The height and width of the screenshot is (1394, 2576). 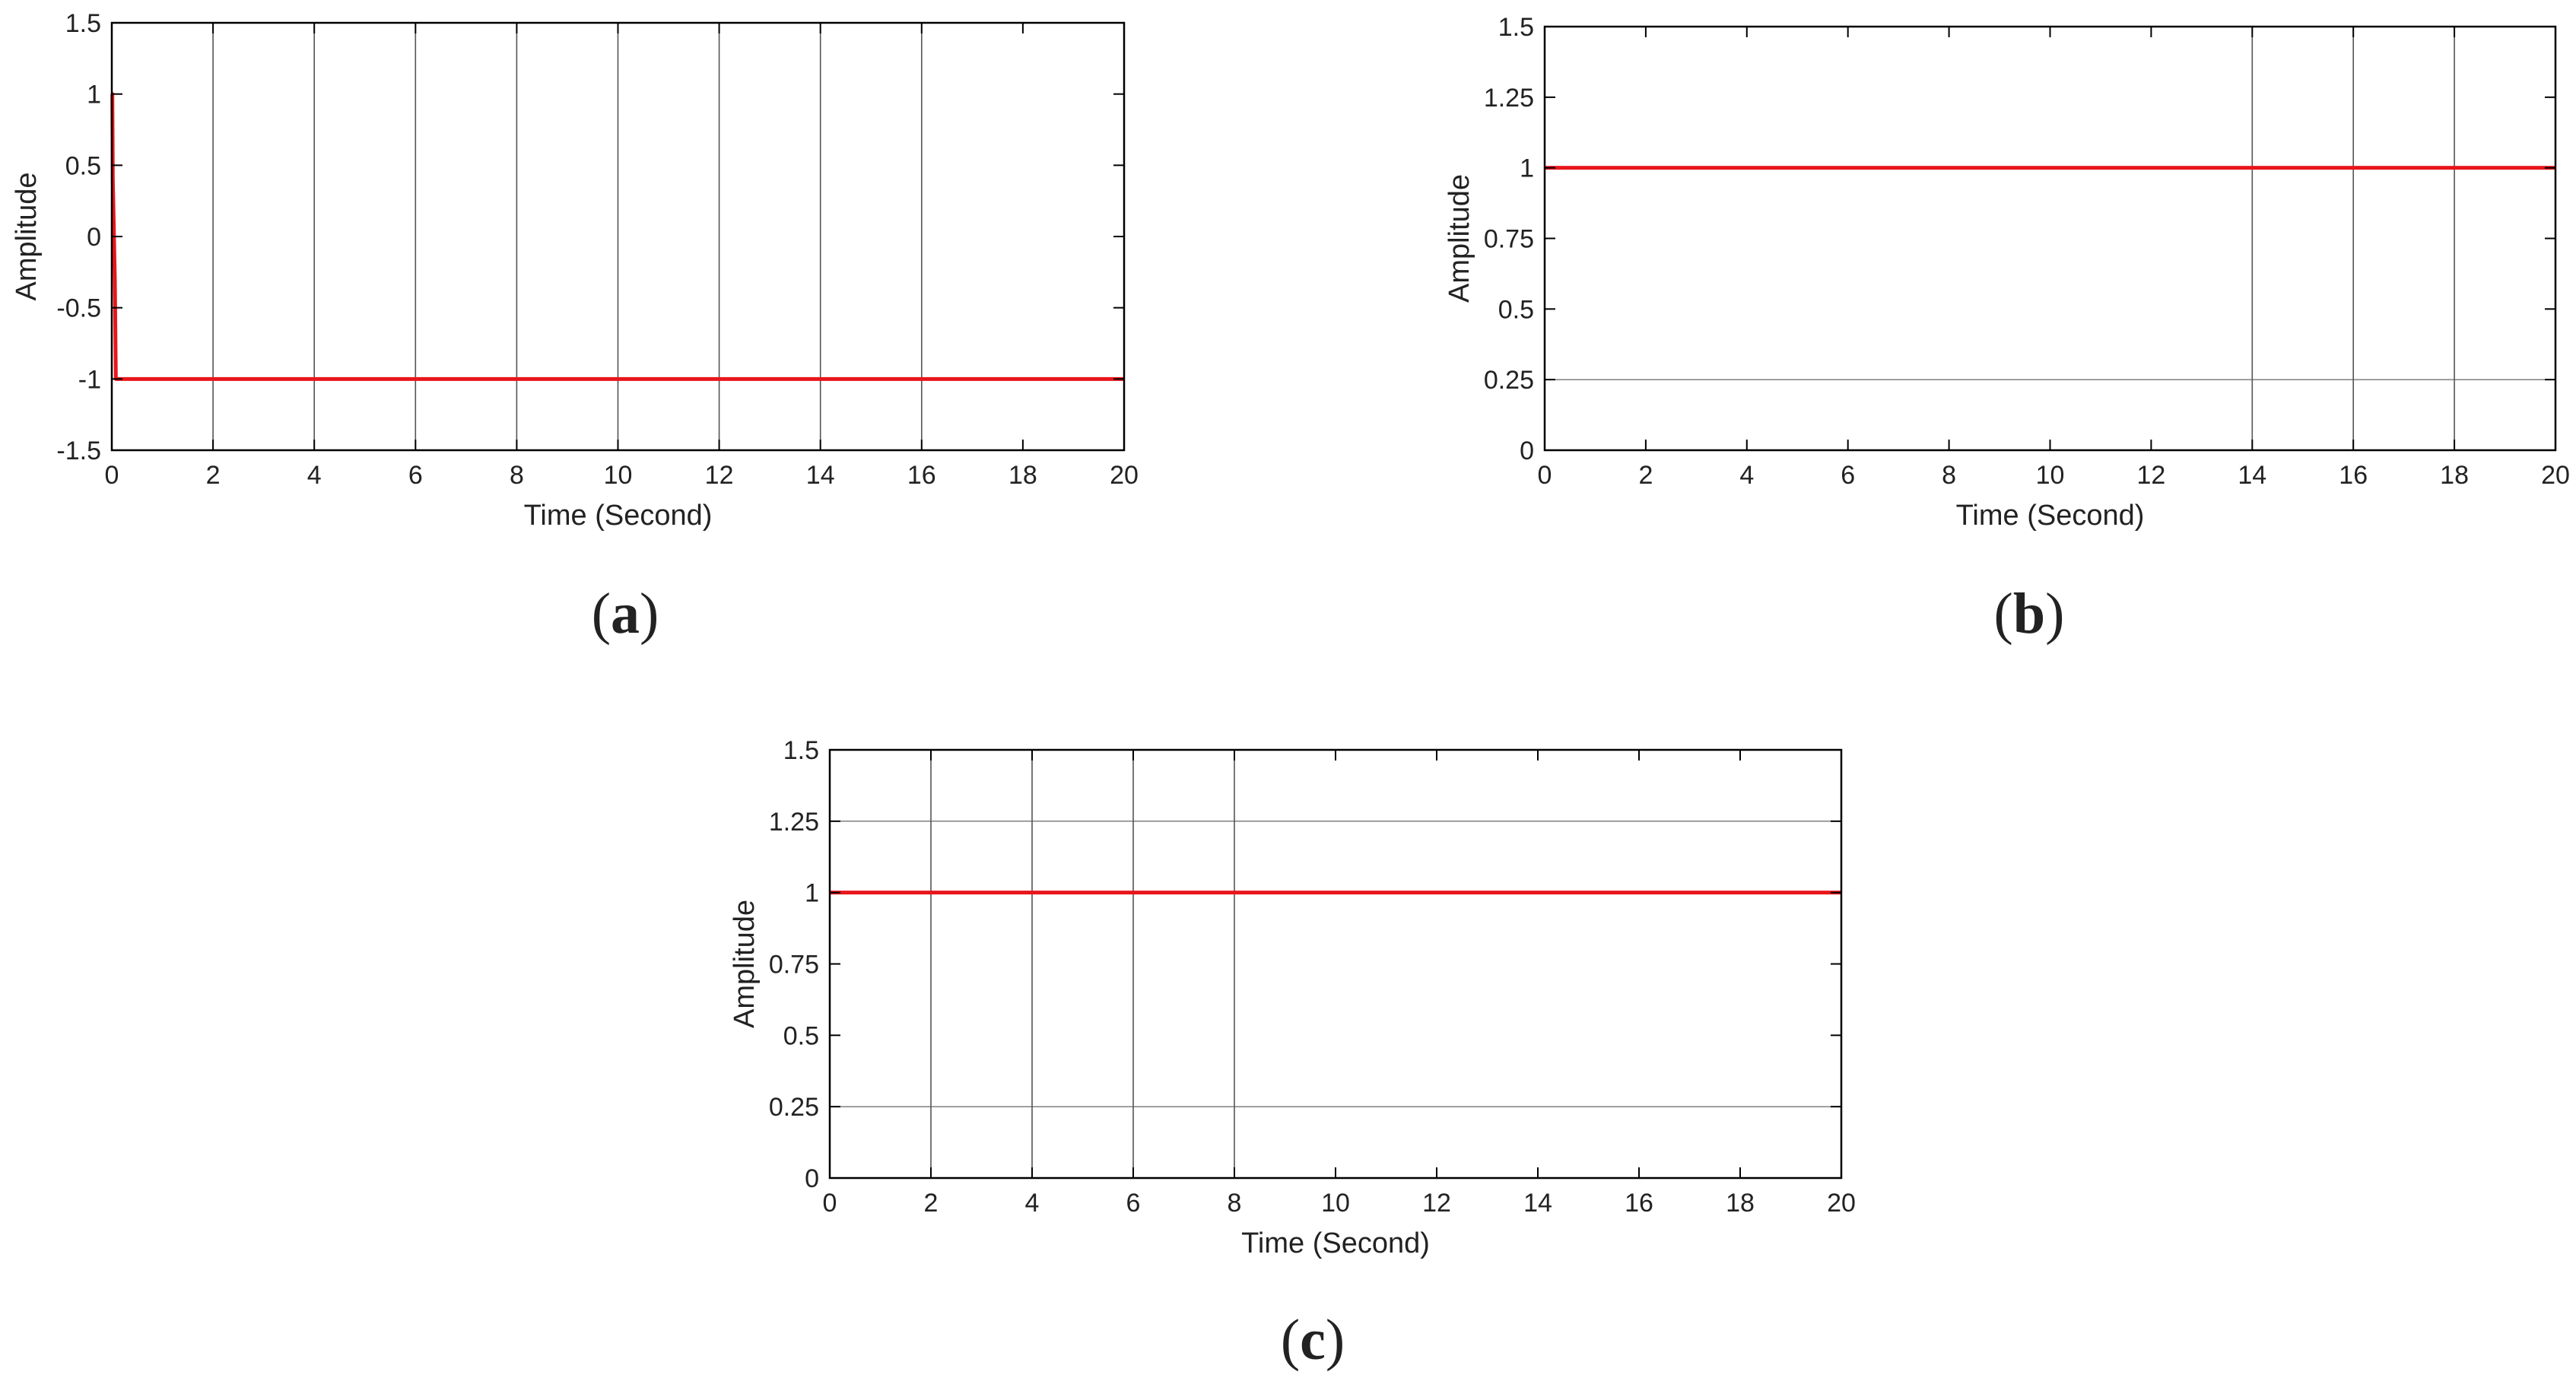 I want to click on y-tick-label: -1.5, so click(x=78, y=451).